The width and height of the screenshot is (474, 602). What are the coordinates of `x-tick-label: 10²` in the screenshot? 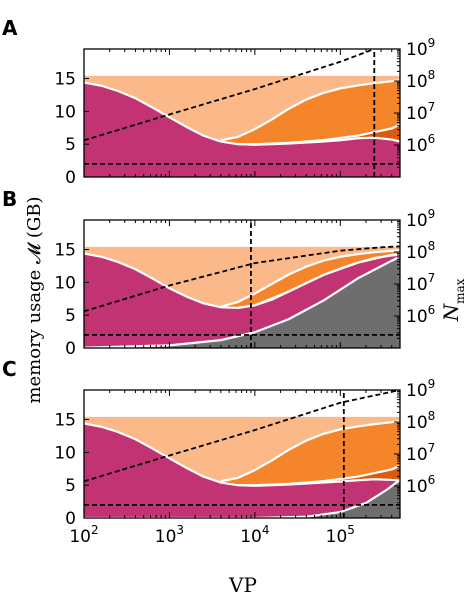 It's located at (83, 535).